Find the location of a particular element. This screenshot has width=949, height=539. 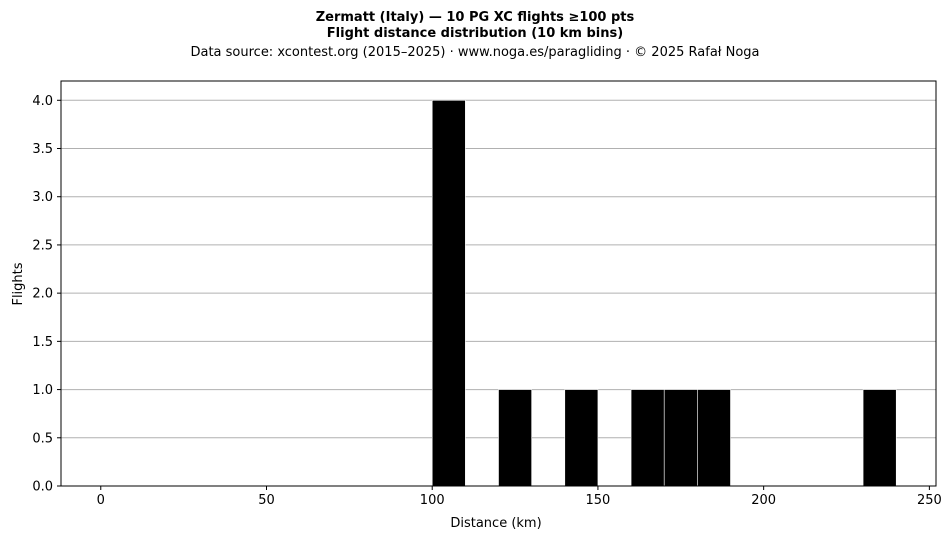

x-tick-label-250: 250 is located at coordinates (929, 500).